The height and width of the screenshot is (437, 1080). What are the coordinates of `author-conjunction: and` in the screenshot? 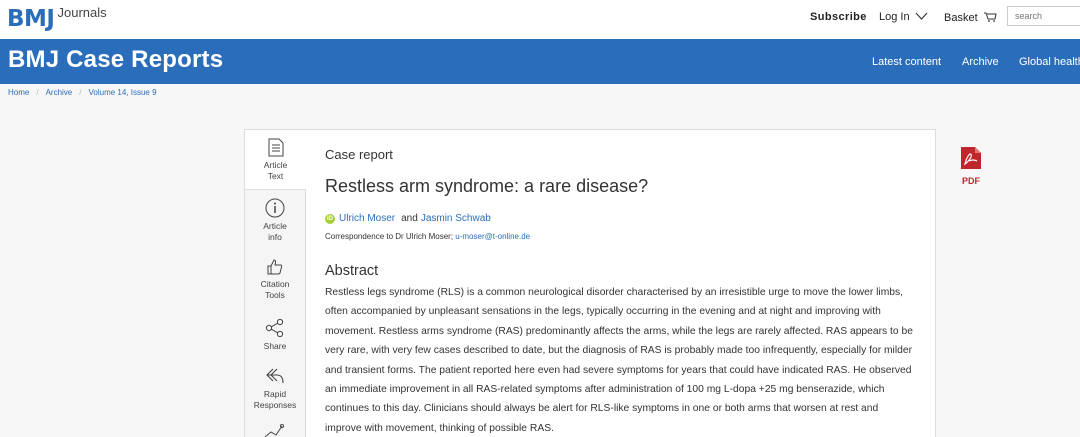 It's located at (409, 218).